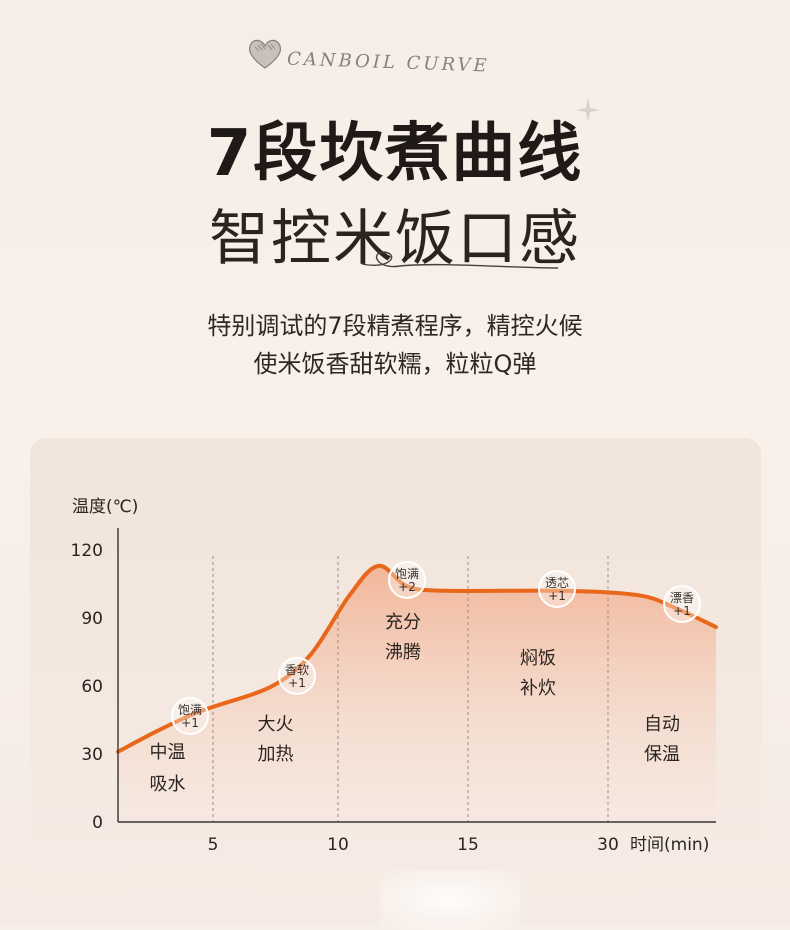 The height and width of the screenshot is (930, 790). I want to click on main-title: 7段坎煮曲线, so click(395, 154).